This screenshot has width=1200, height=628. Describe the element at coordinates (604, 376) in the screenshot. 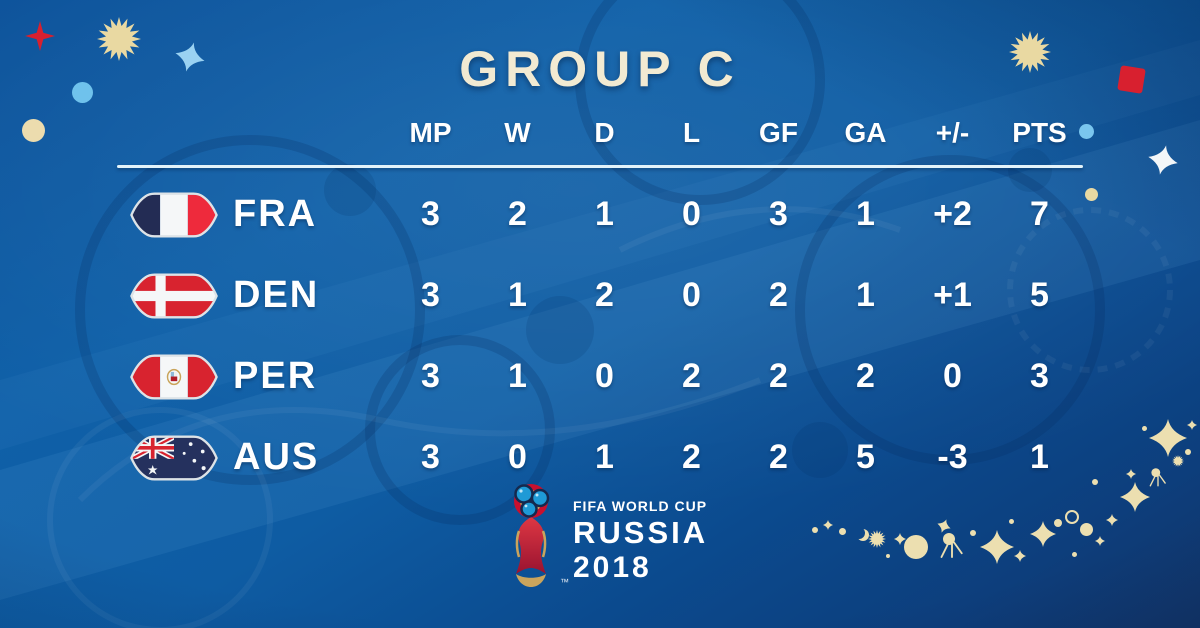

I see `stat-d: 0` at that location.